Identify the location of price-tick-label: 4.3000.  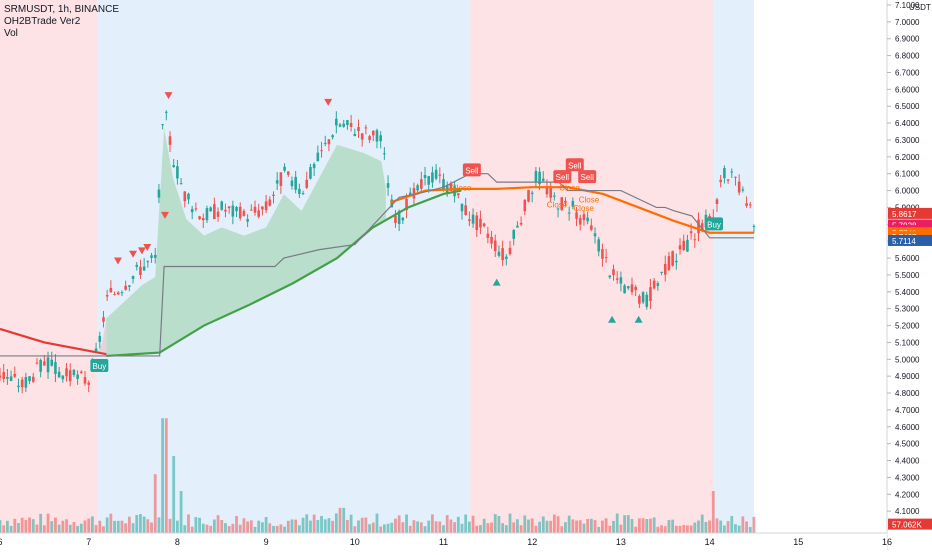
(907, 477).